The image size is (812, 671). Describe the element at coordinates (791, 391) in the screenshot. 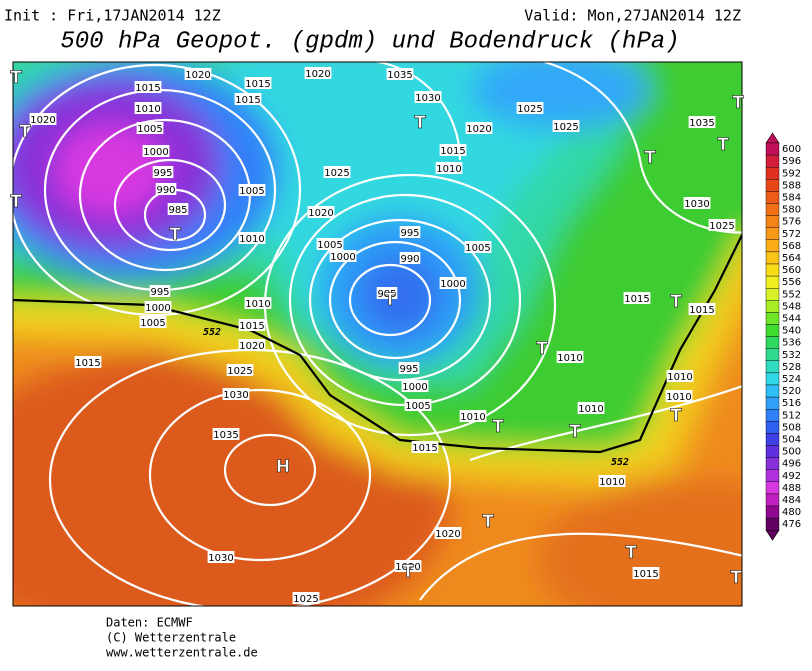

I see `colorbar-label: 520` at that location.